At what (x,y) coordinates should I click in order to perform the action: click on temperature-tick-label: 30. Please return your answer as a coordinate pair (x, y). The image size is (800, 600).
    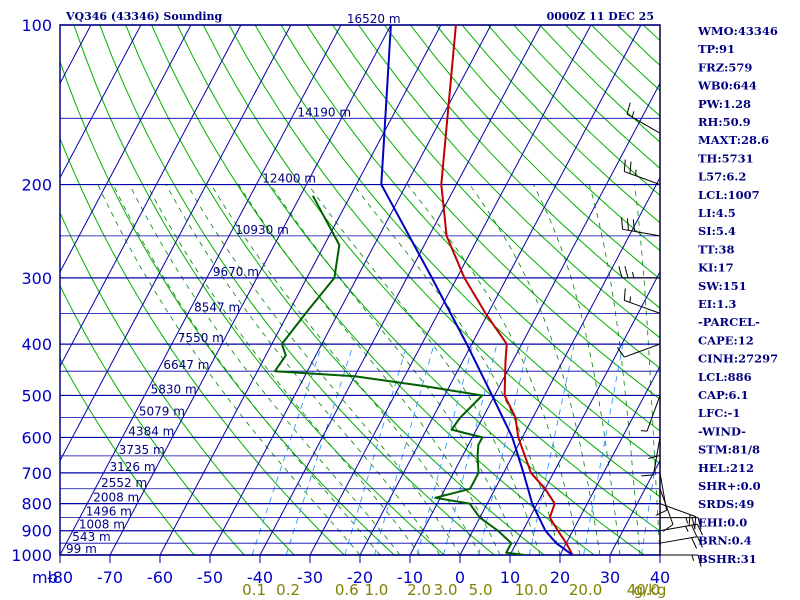
    Looking at the image, I should click on (610, 577).